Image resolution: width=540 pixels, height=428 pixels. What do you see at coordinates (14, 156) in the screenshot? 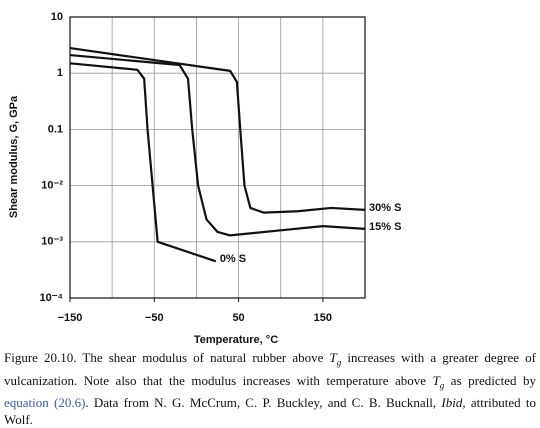
I see `y-axis-label: Shear modulus, G, GPa` at bounding box center [14, 156].